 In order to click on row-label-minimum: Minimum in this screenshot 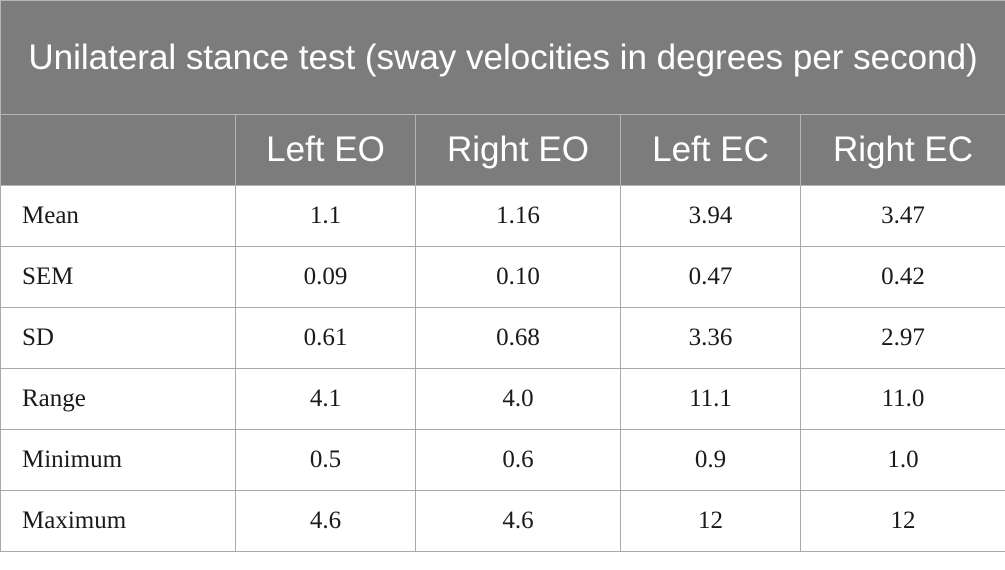, I will do `click(118, 460)`.